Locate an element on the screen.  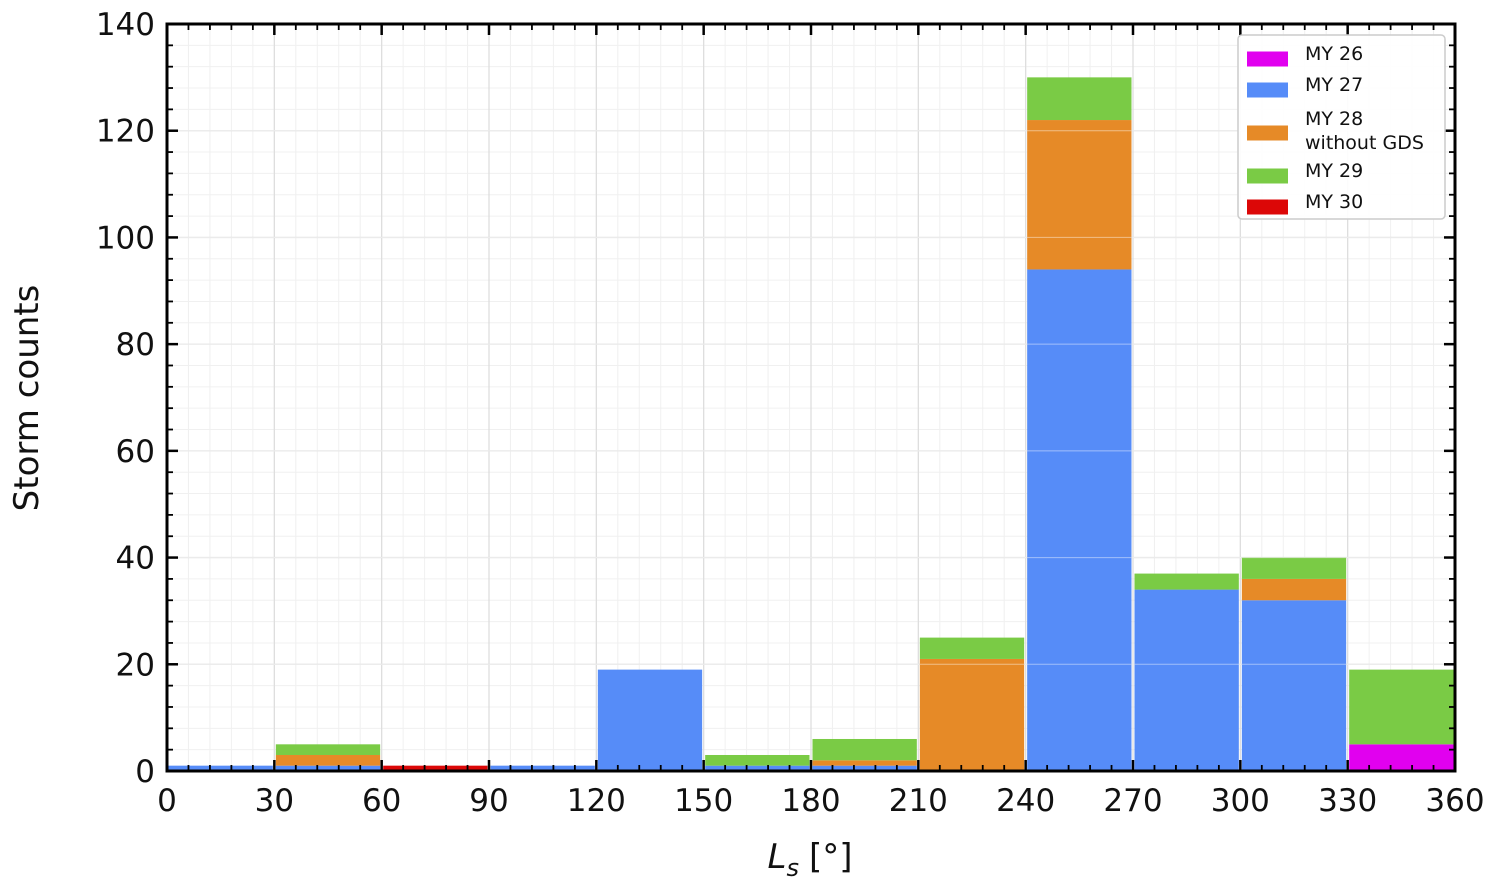
x-axis-label: Ls [°] is located at coordinates (810, 857).